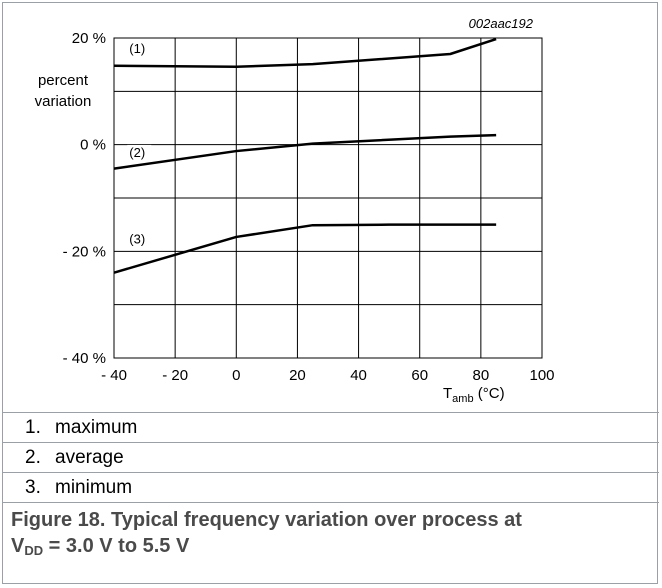 This screenshot has height=588, width=662. What do you see at coordinates (175, 375) in the screenshot?
I see `x-tick-label: - 20` at bounding box center [175, 375].